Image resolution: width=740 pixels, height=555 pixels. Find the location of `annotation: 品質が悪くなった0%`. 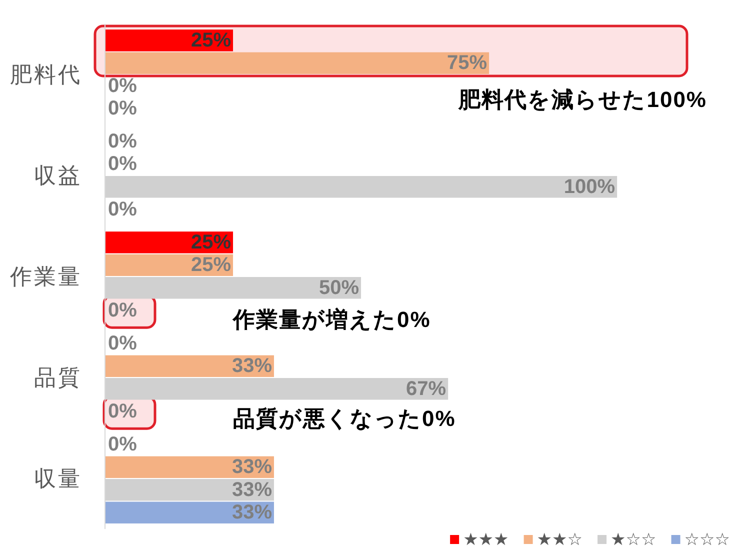

annotation: 品質が悪くなった0% is located at coordinates (344, 419).